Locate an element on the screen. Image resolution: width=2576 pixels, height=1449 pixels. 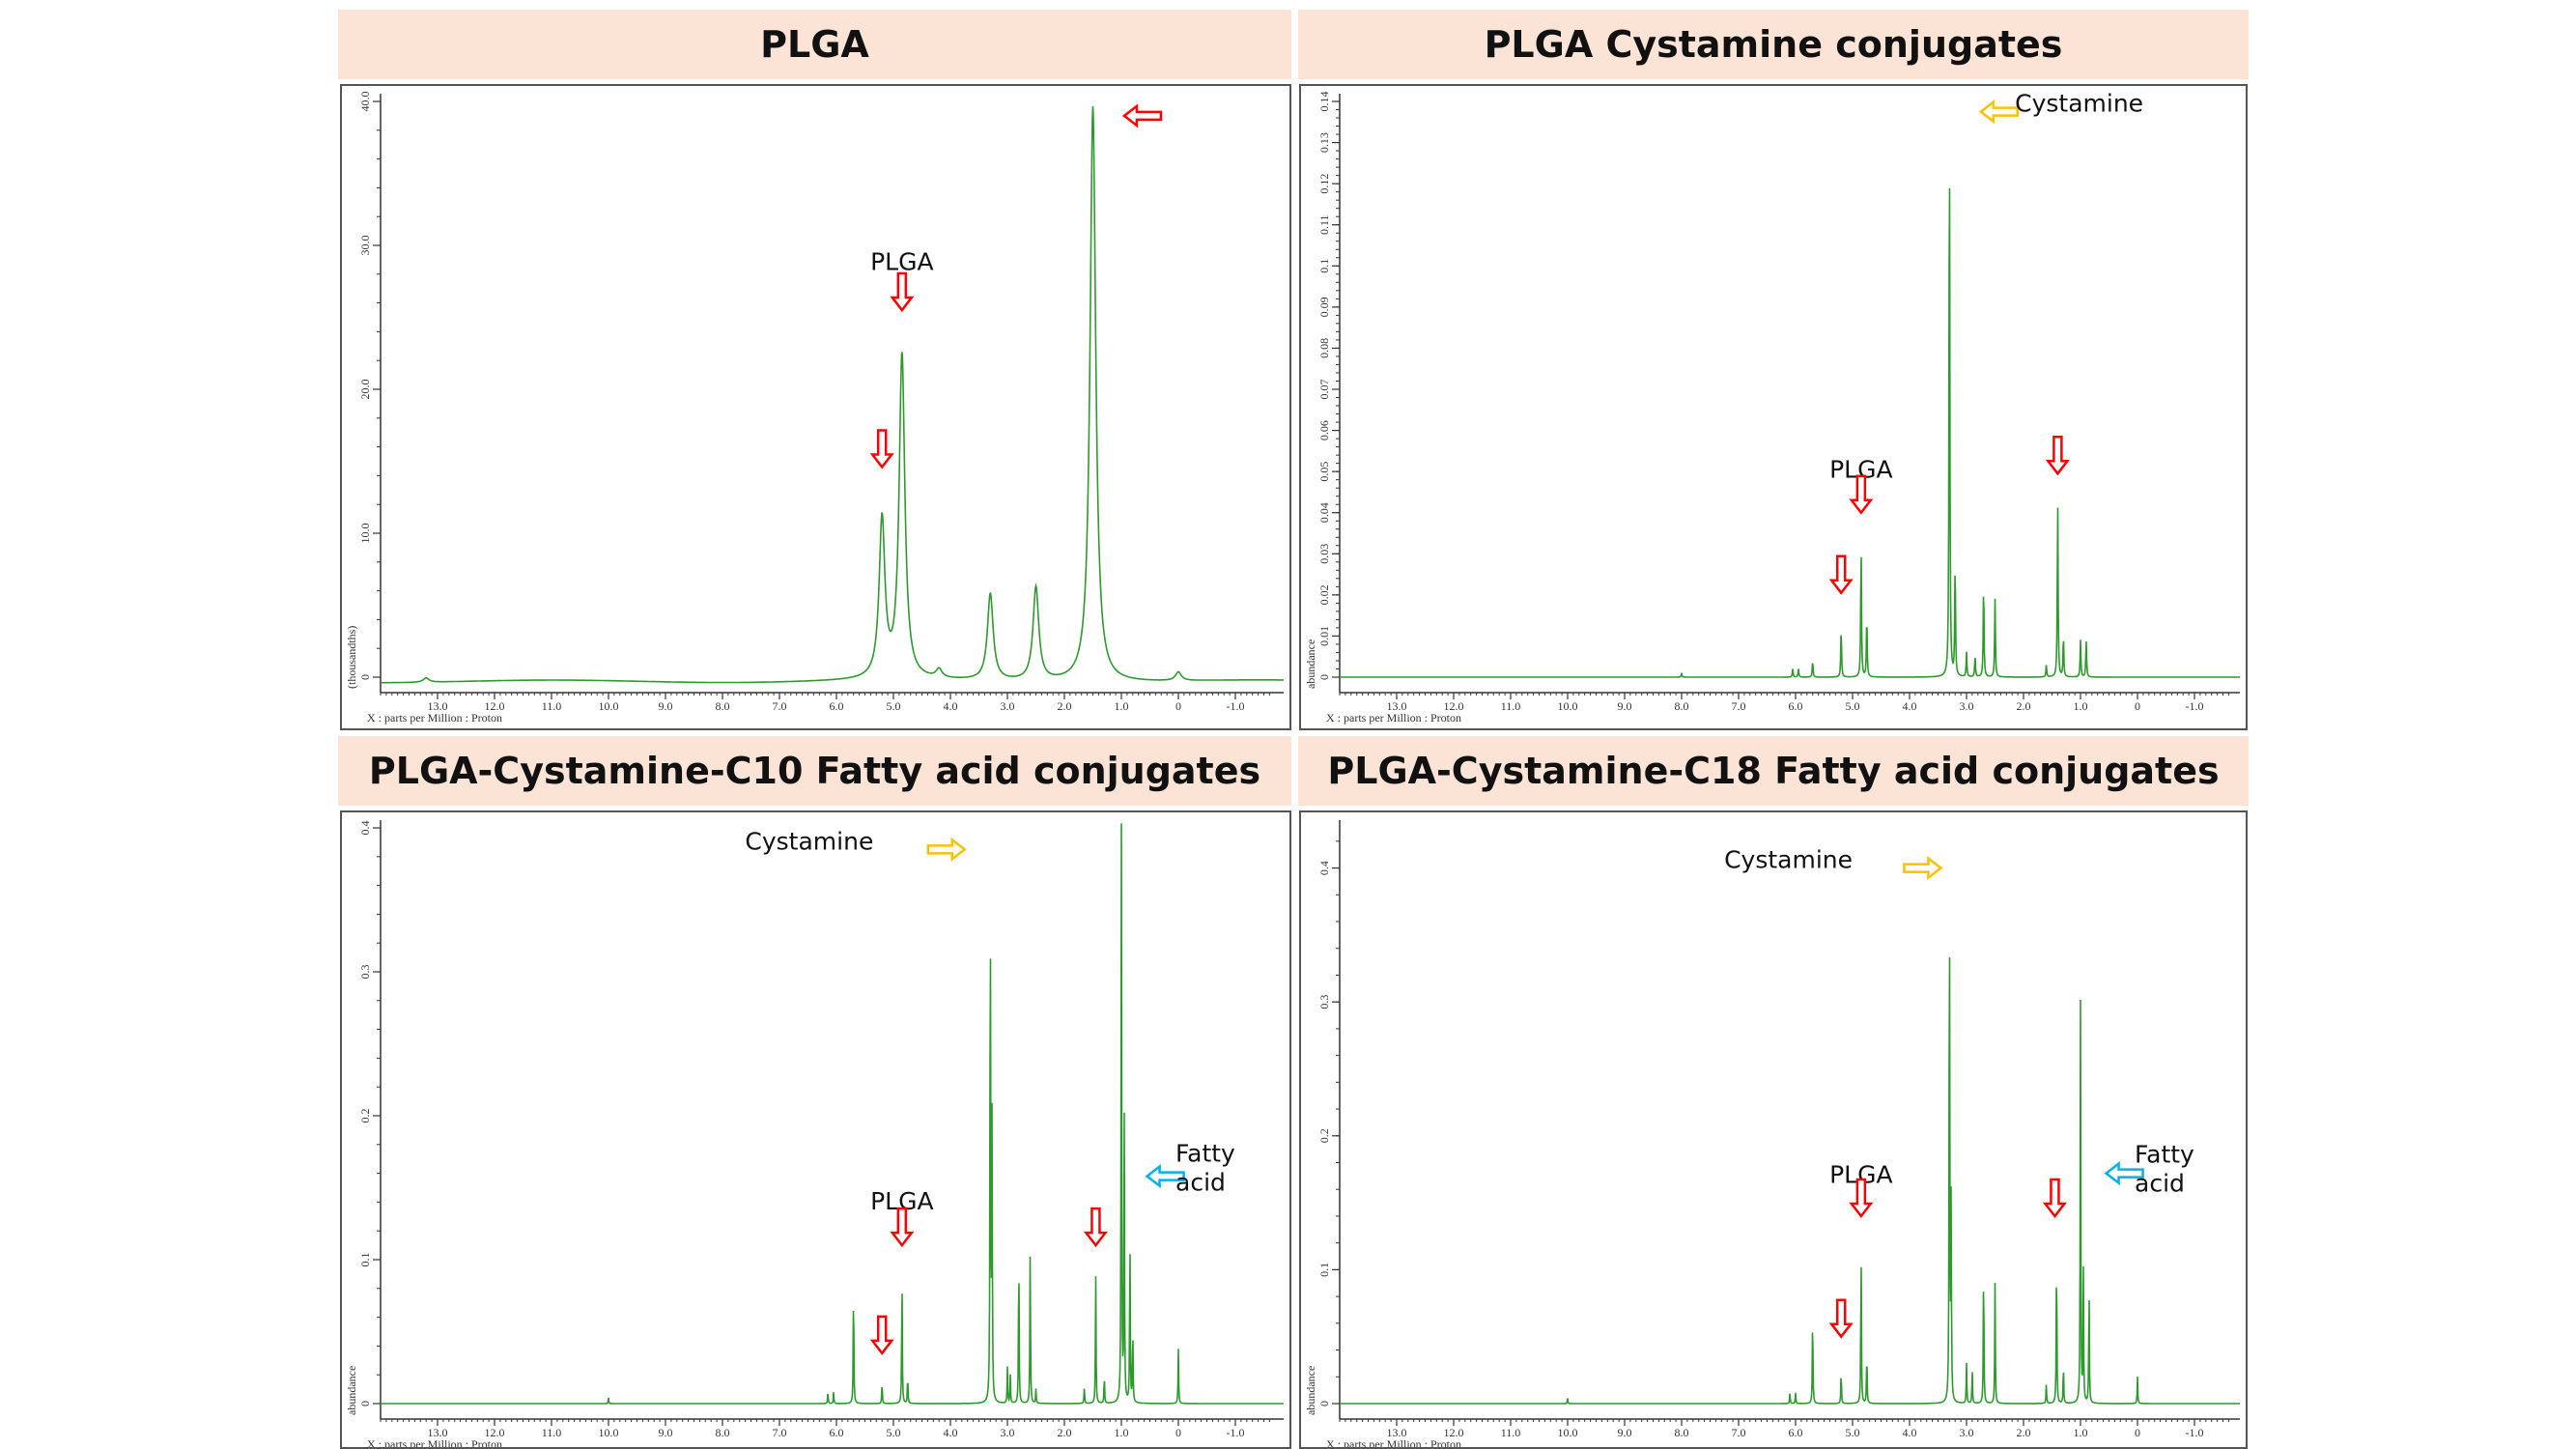
y-tick-label: 0.05 is located at coordinates (1324, 472).